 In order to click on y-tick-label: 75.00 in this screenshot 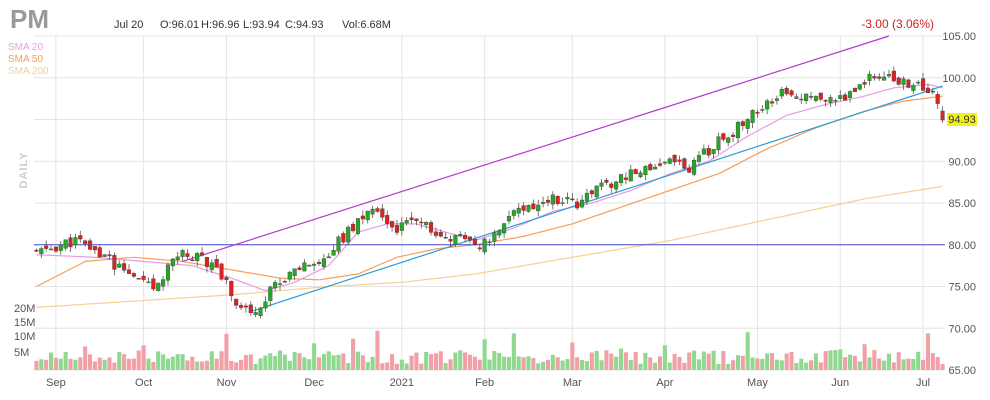, I will do `click(962, 288)`.